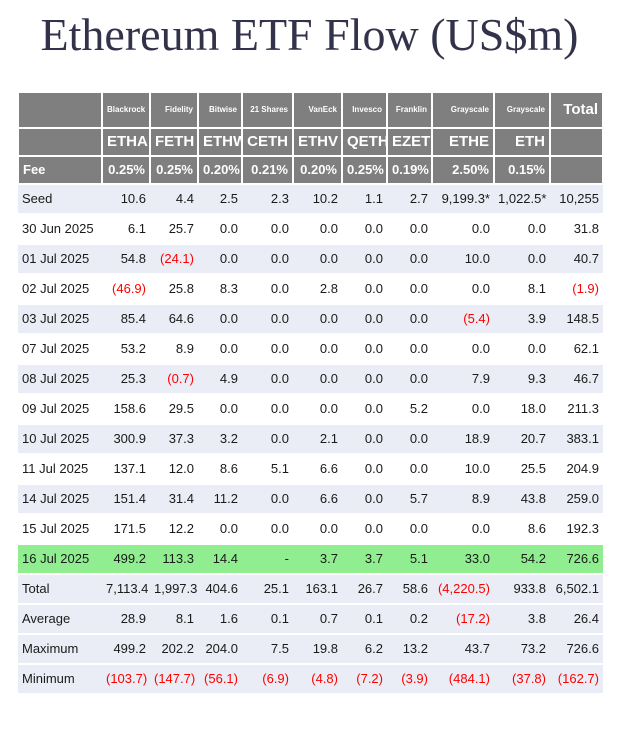  Describe the element at coordinates (60, 679) in the screenshot. I see `summary-row-label: Minimum` at that location.